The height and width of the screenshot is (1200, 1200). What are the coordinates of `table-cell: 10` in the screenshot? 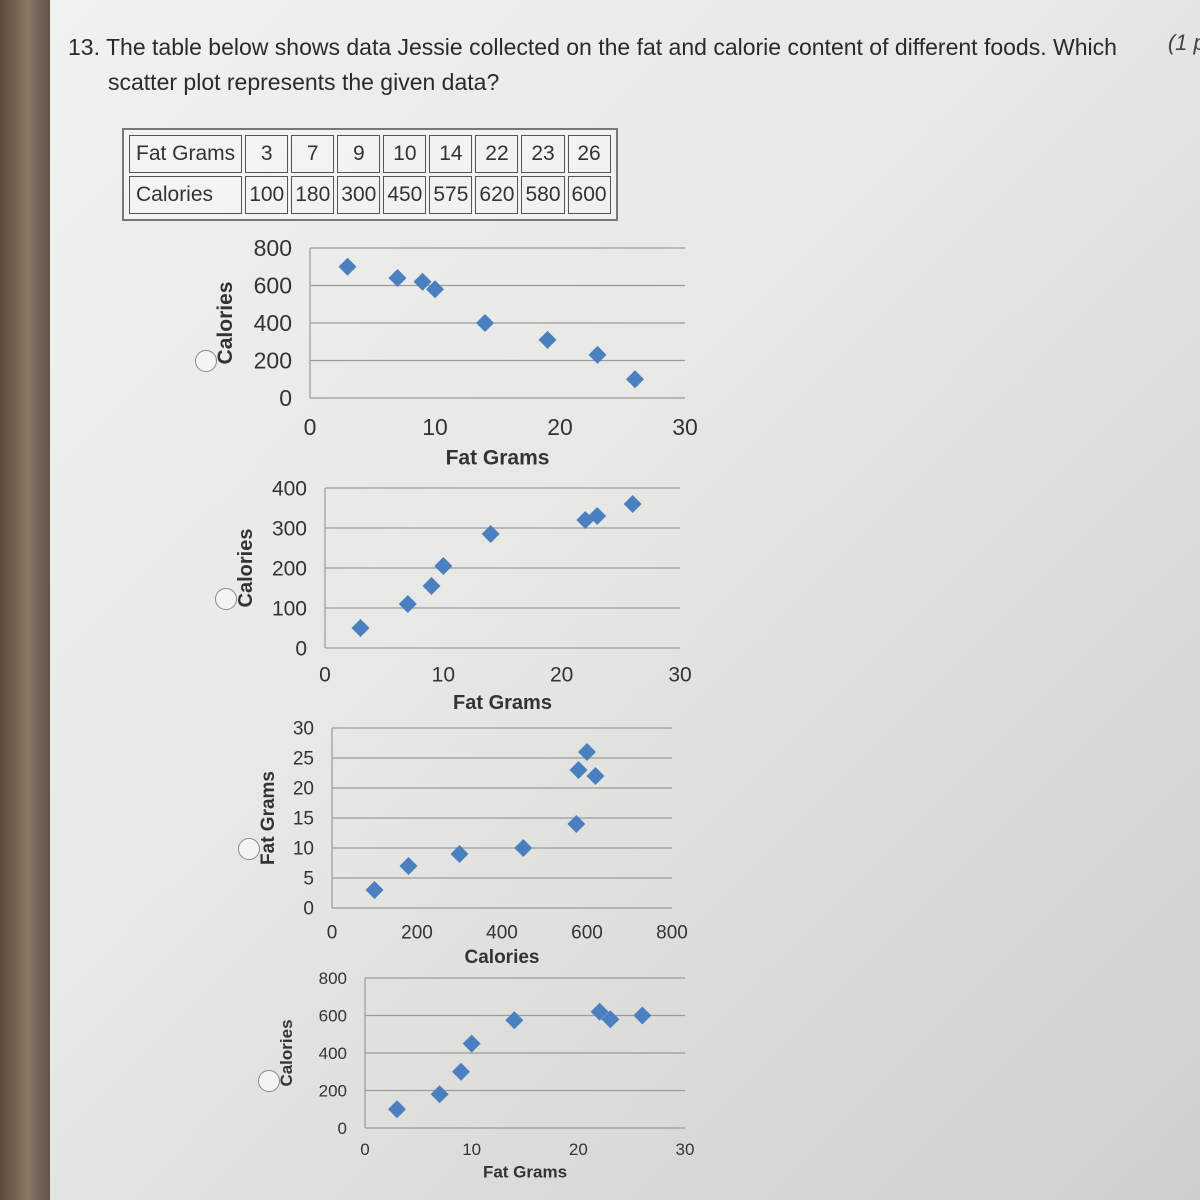 It's located at (405, 154).